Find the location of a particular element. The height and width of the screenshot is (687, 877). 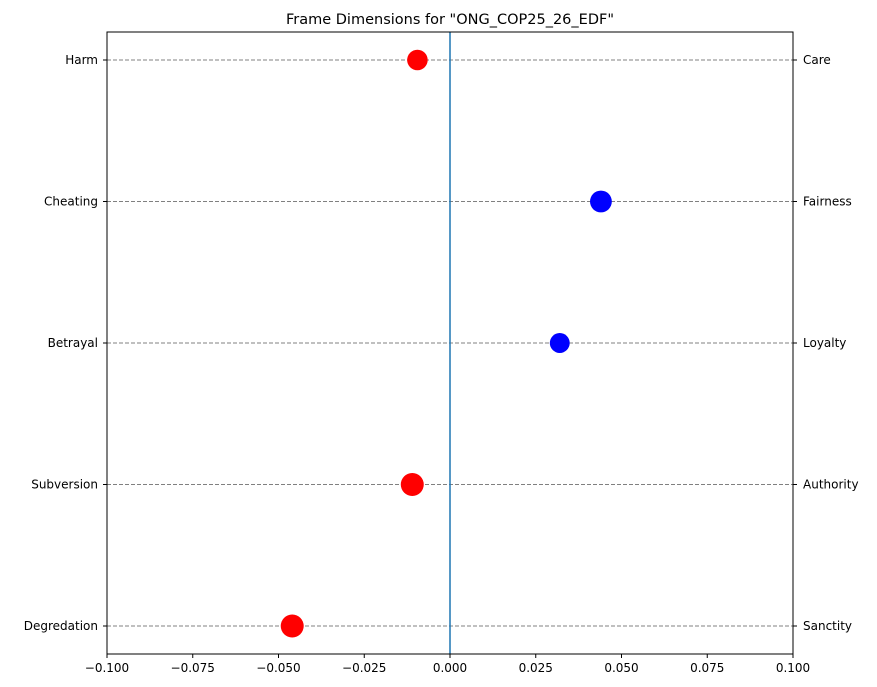

x-tick-label: −0.075 is located at coordinates (193, 668).